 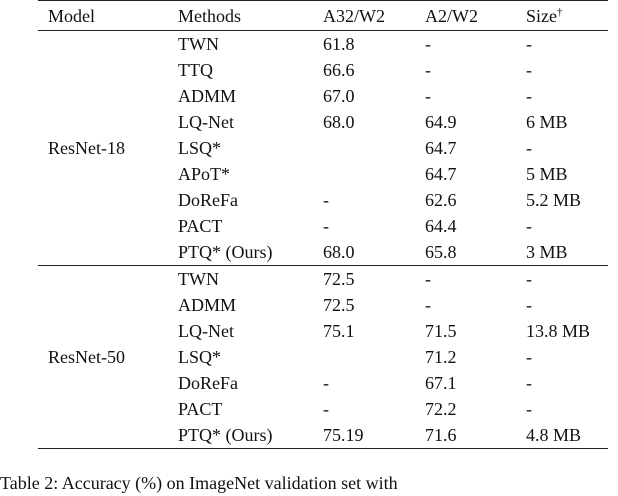 I want to click on a2w2-cell: 71.6, so click(x=441, y=435).